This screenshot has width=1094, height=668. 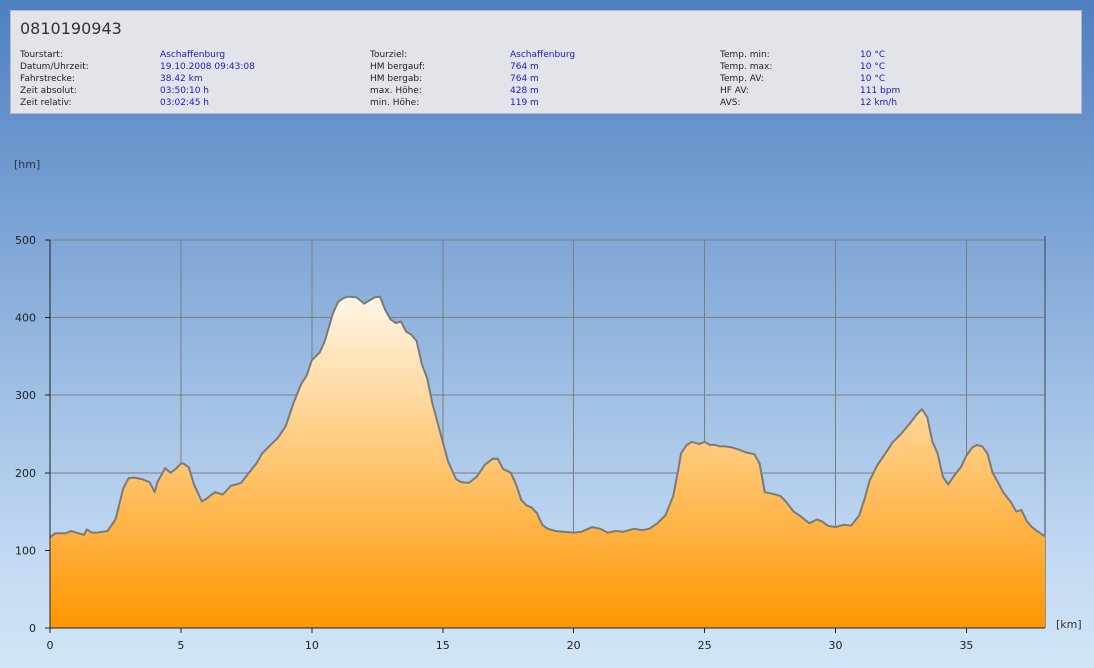 I want to click on info-row: HF AV: 111 bpm, so click(x=810, y=91).